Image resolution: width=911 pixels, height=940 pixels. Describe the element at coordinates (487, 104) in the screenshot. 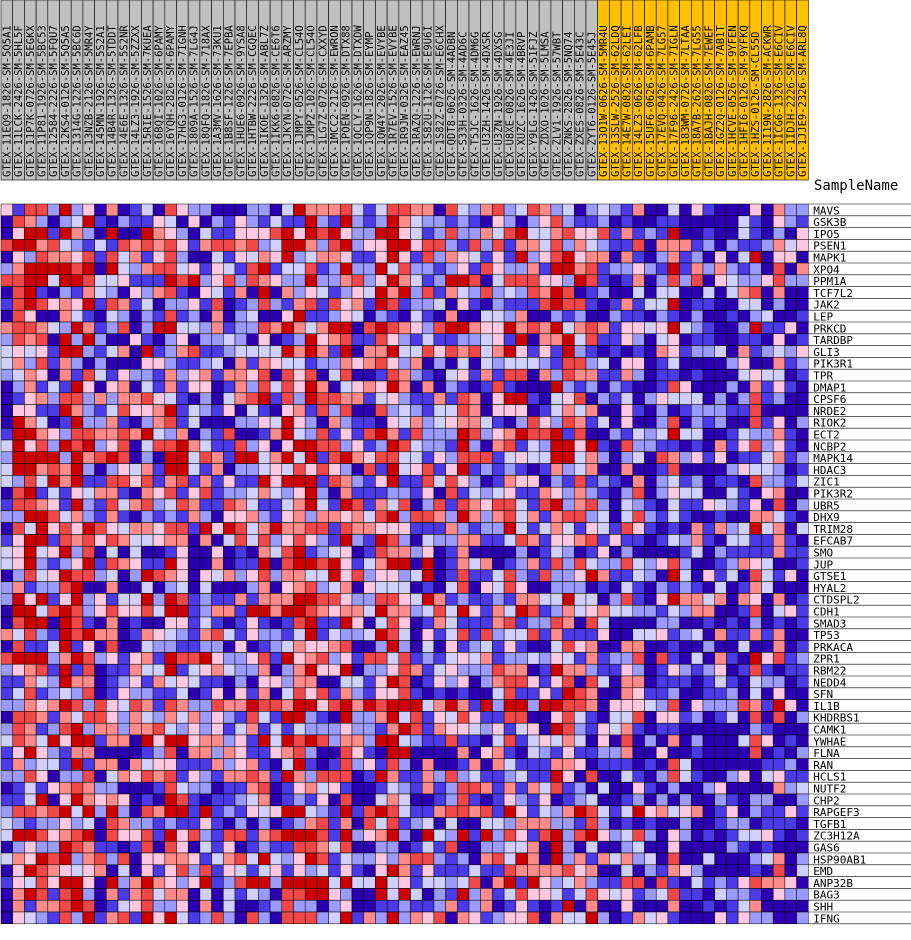

I see `sample-label: GTEX-U3ZH-1426-SM-4DXSR` at that location.